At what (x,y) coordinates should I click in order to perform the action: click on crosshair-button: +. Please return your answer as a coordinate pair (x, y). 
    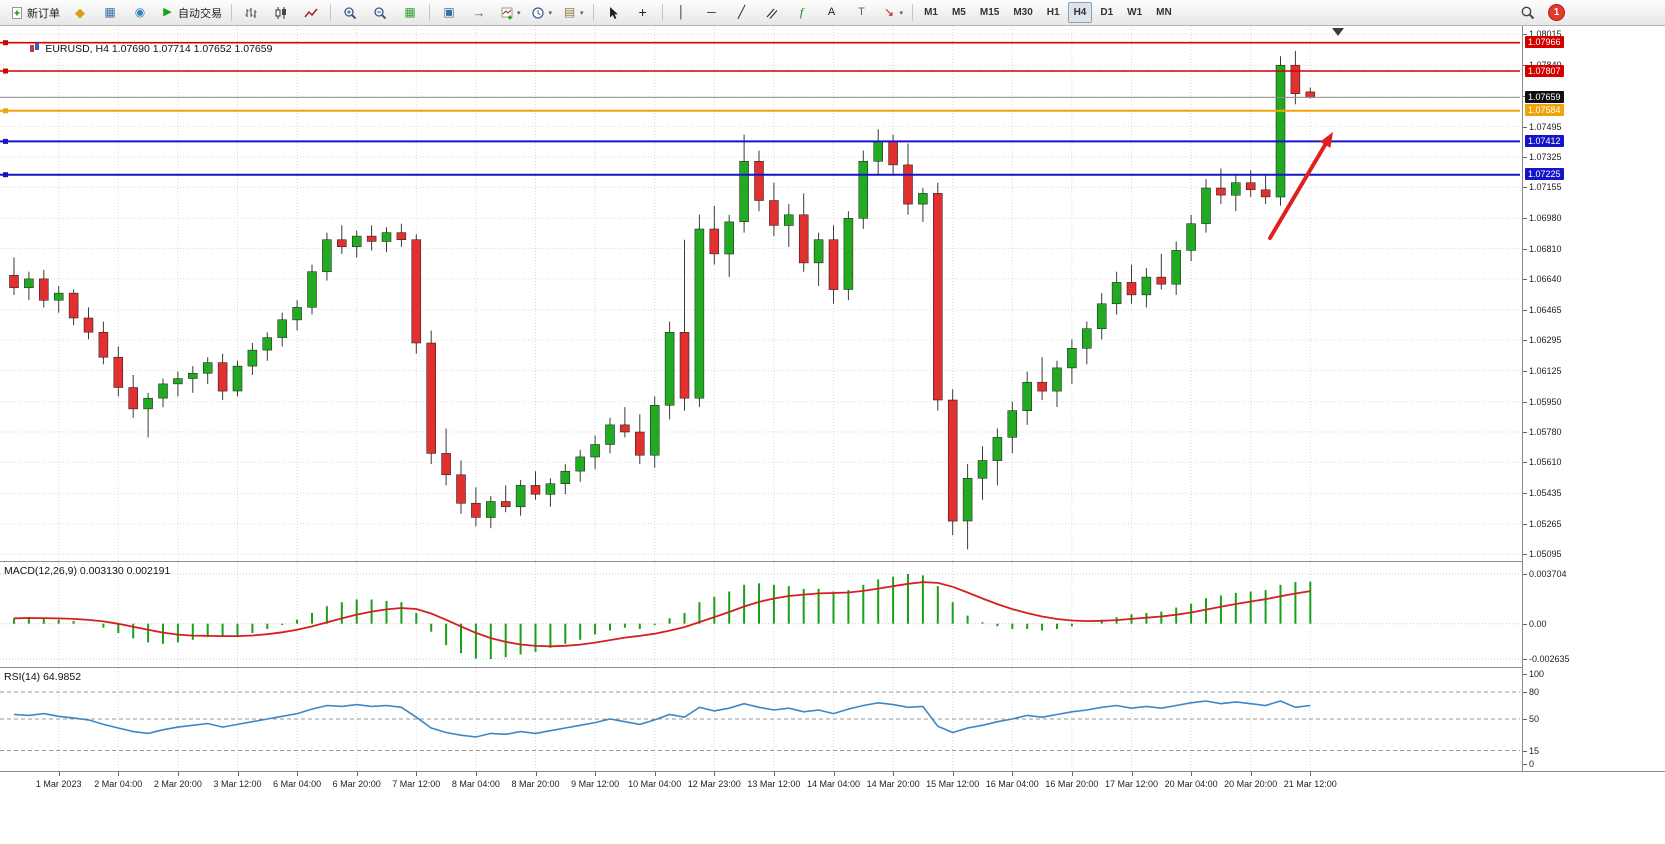
    Looking at the image, I should click on (643, 13).